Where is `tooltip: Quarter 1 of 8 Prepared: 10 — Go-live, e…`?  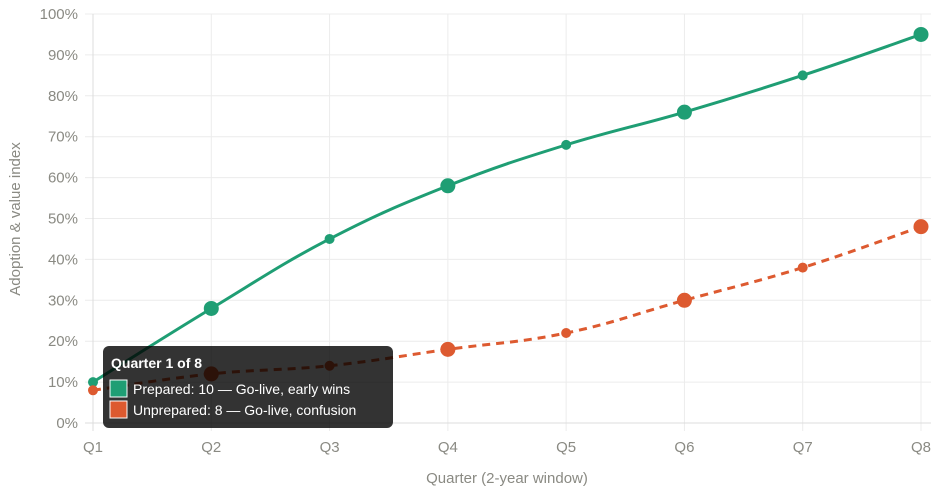
tooltip: Quarter 1 of 8 Prepared: 10 — Go-live, e… is located at coordinates (248, 387).